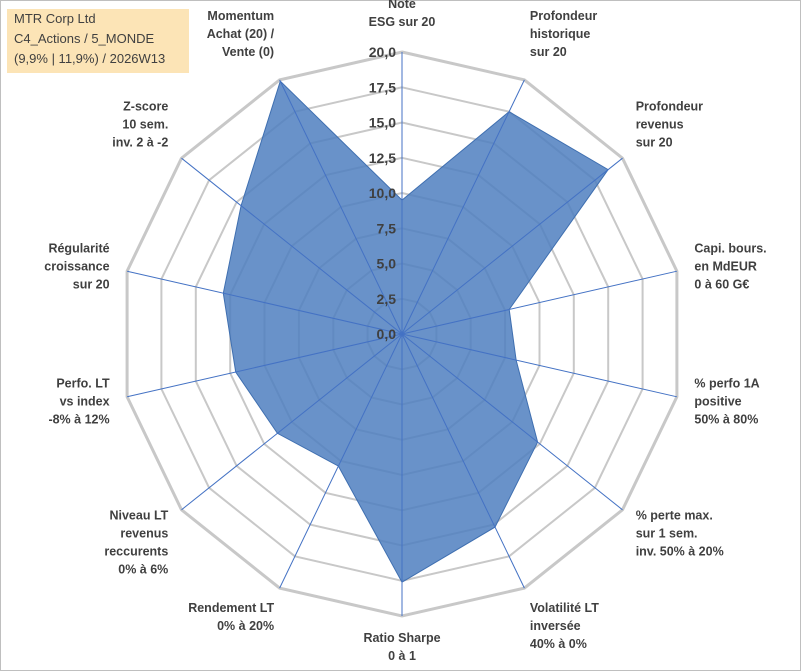  What do you see at coordinates (55, 18) in the screenshot?
I see `title-company: MTR Corp Ltd` at bounding box center [55, 18].